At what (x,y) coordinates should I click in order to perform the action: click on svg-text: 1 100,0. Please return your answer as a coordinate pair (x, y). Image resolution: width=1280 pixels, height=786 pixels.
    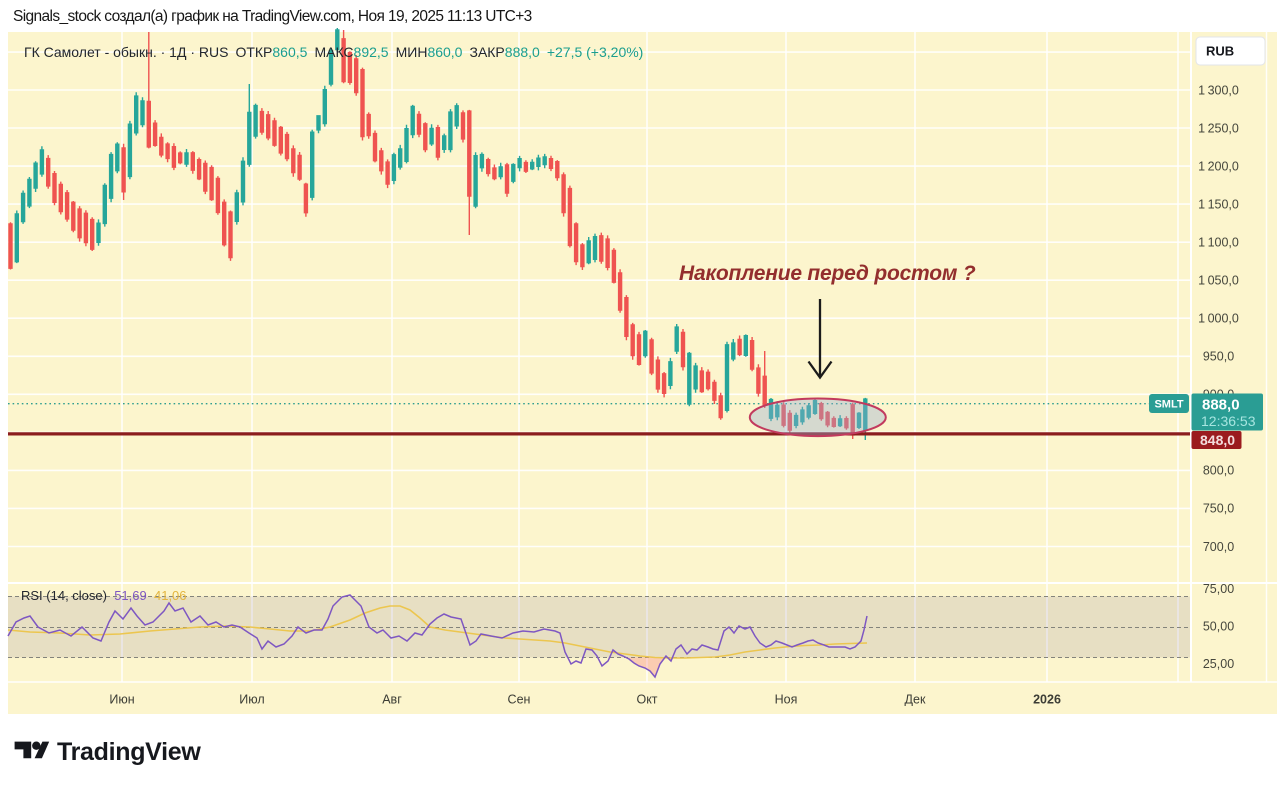
    Looking at the image, I should click on (1218, 243).